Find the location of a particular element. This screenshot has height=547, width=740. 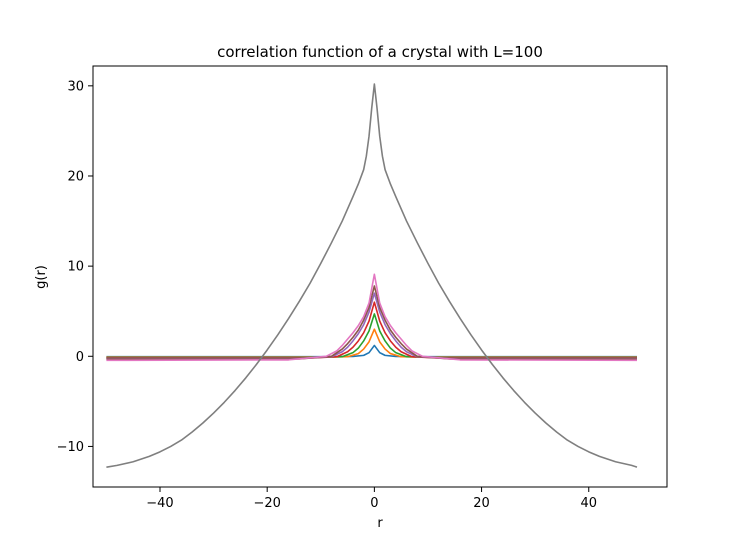

y-tick-label: 20 is located at coordinates (75, 176).